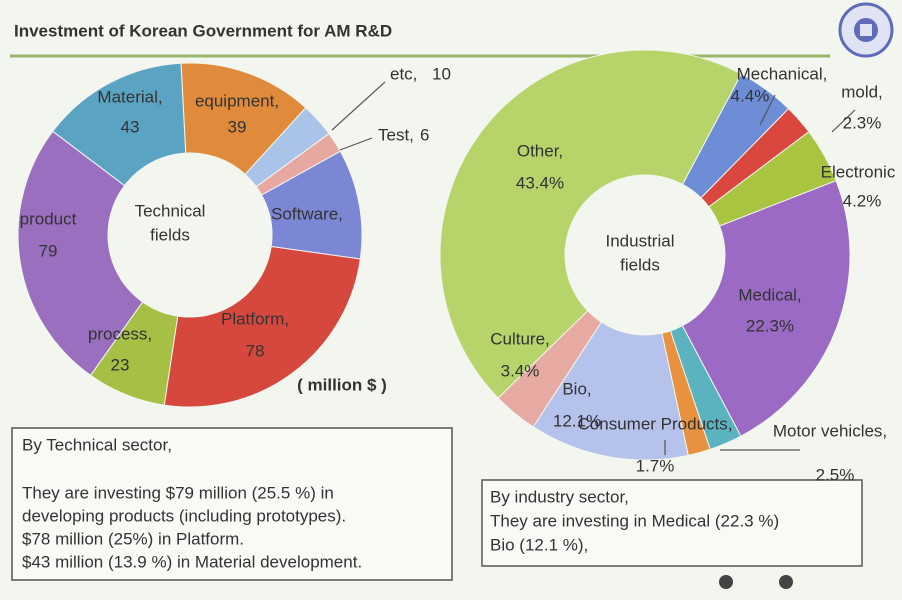 The width and height of the screenshot is (902, 600). I want to click on slice-label: process,, so click(120, 333).